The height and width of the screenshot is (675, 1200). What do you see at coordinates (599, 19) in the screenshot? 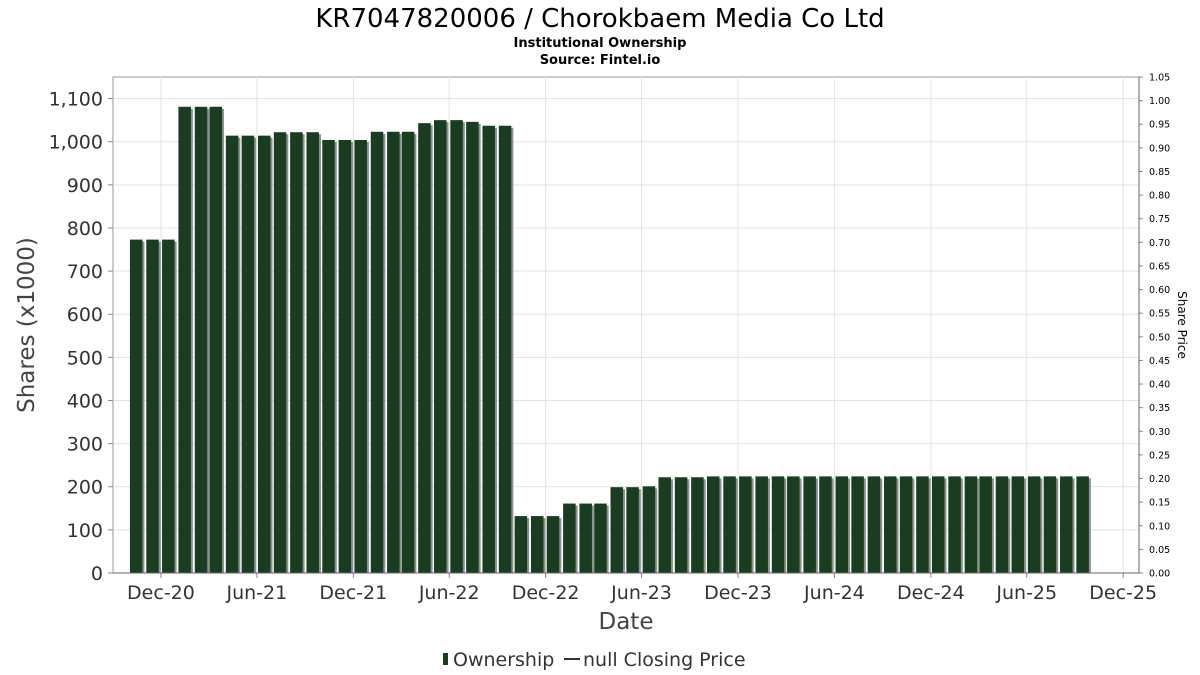
I see `chart-title: KR7047820006 / Chorokbaem Media Co Ltd` at bounding box center [599, 19].